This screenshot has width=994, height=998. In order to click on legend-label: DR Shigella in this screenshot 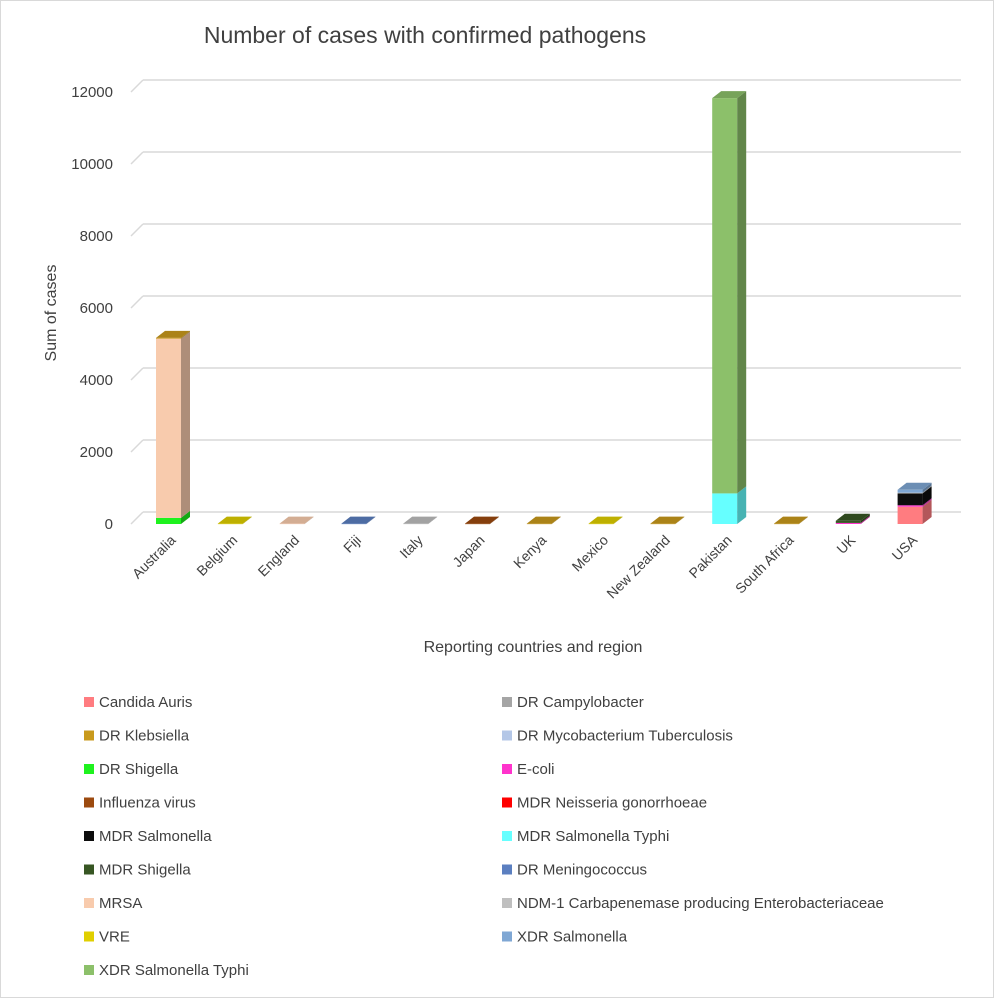, I will do `click(139, 769)`.